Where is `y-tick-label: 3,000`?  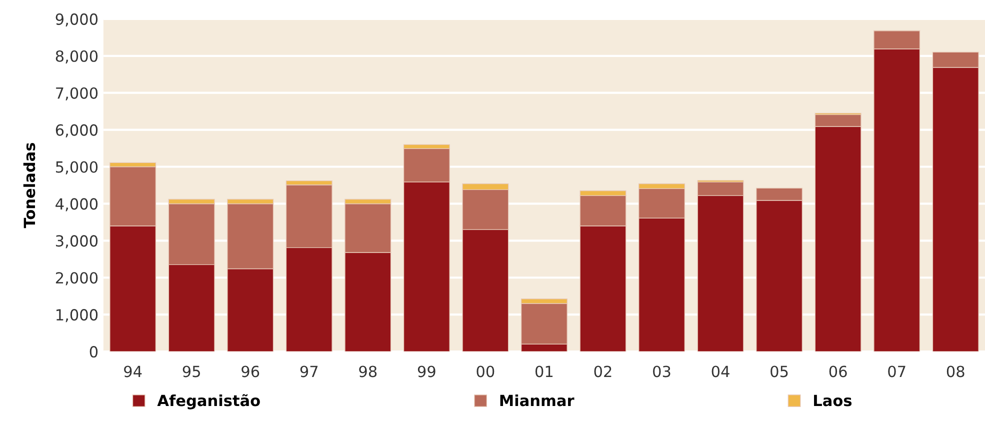 y-tick-label: 3,000 is located at coordinates (77, 241).